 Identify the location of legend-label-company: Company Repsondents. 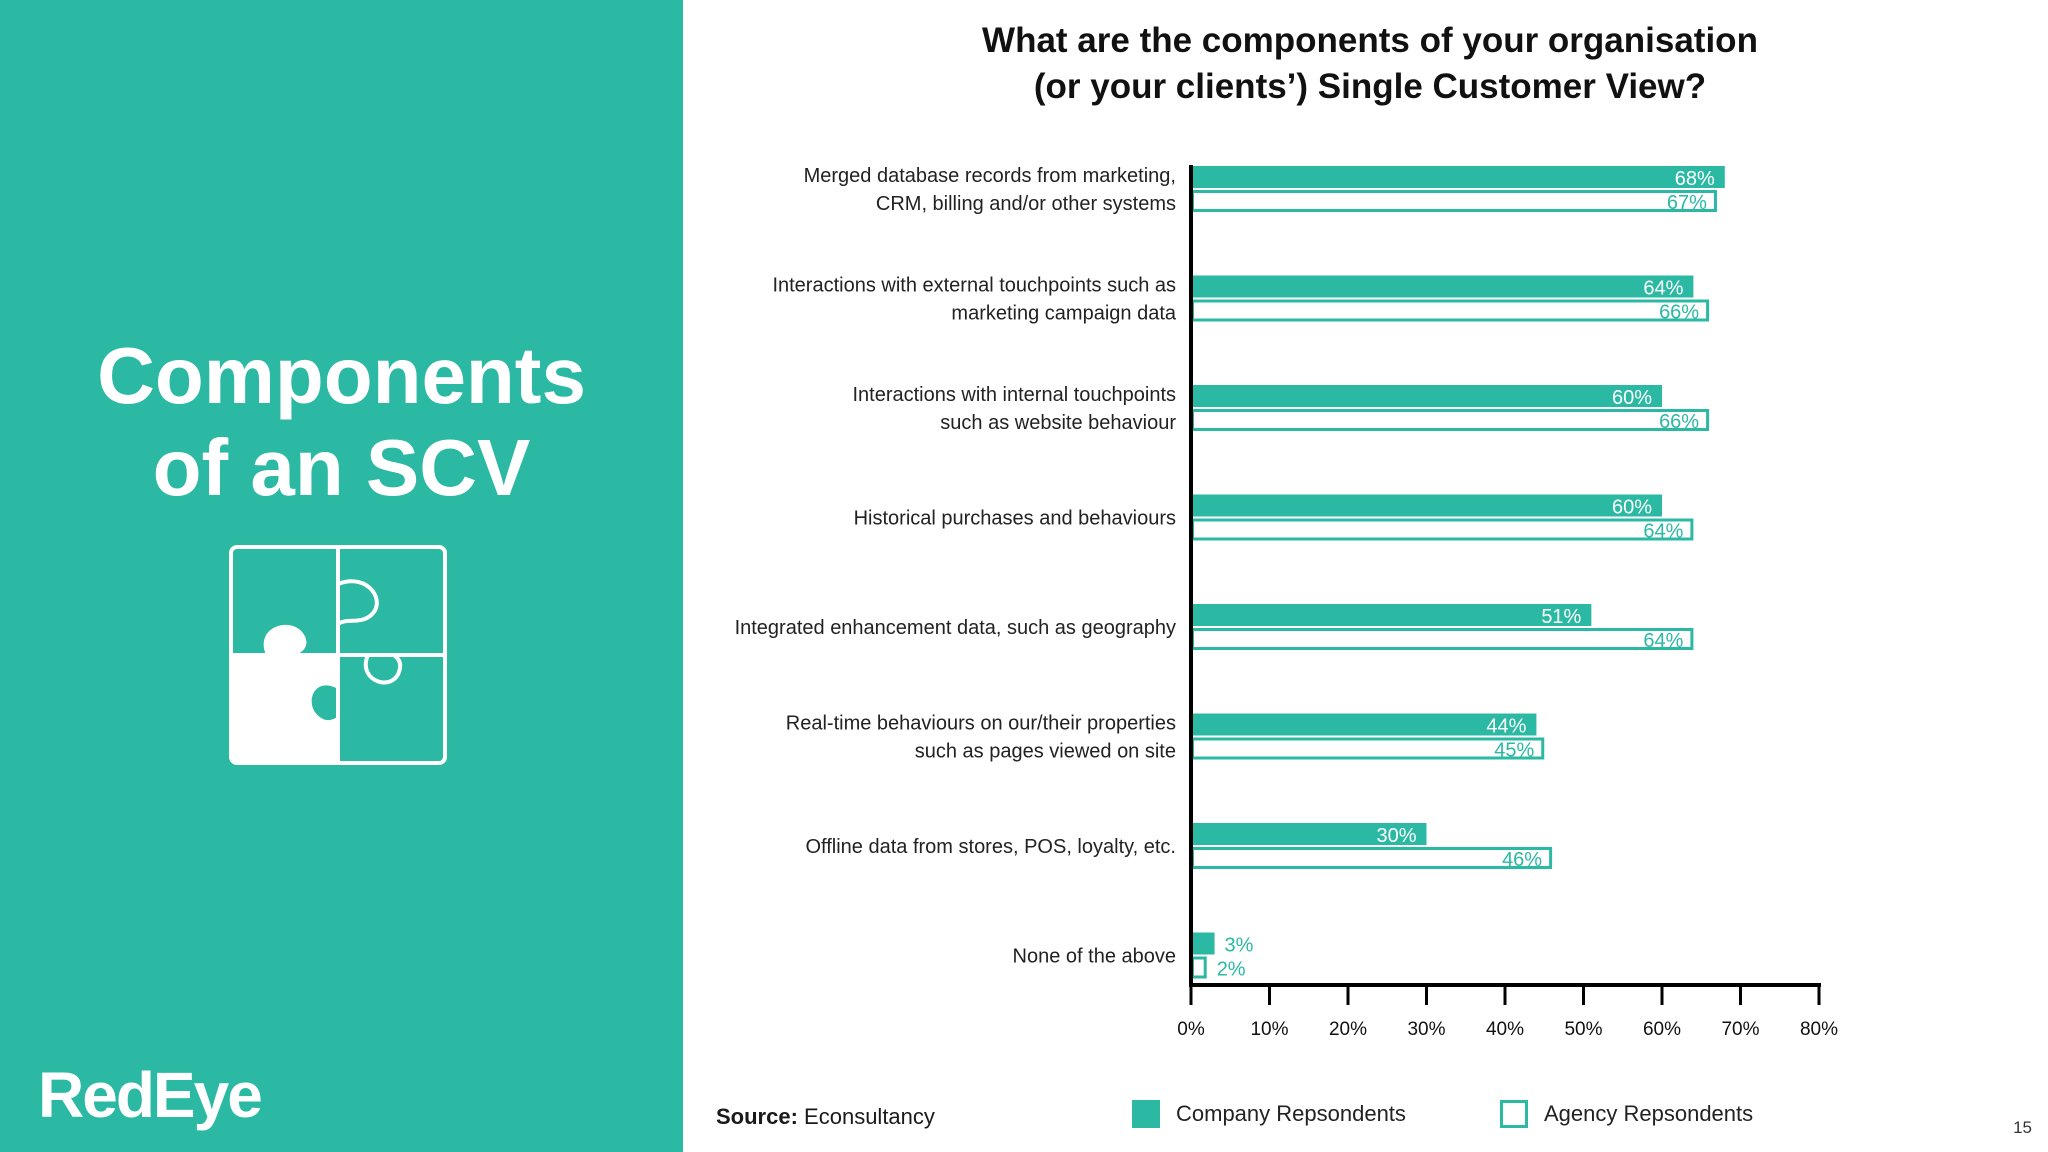
(1291, 1113).